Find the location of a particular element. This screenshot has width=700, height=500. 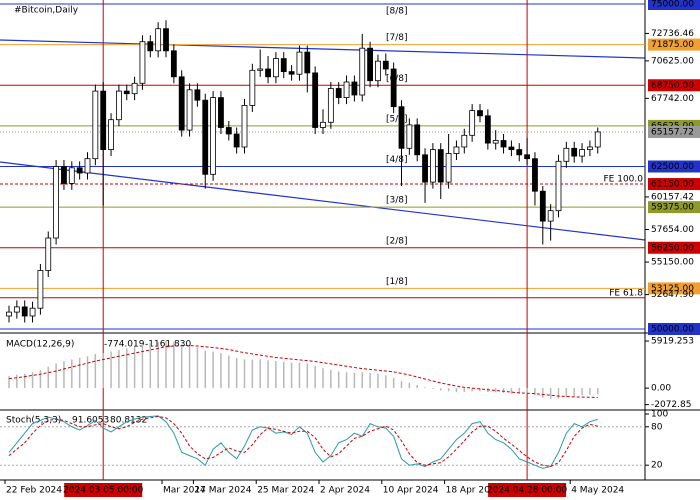

marker-label: 2024.03.05 00:00 is located at coordinates (103, 491).